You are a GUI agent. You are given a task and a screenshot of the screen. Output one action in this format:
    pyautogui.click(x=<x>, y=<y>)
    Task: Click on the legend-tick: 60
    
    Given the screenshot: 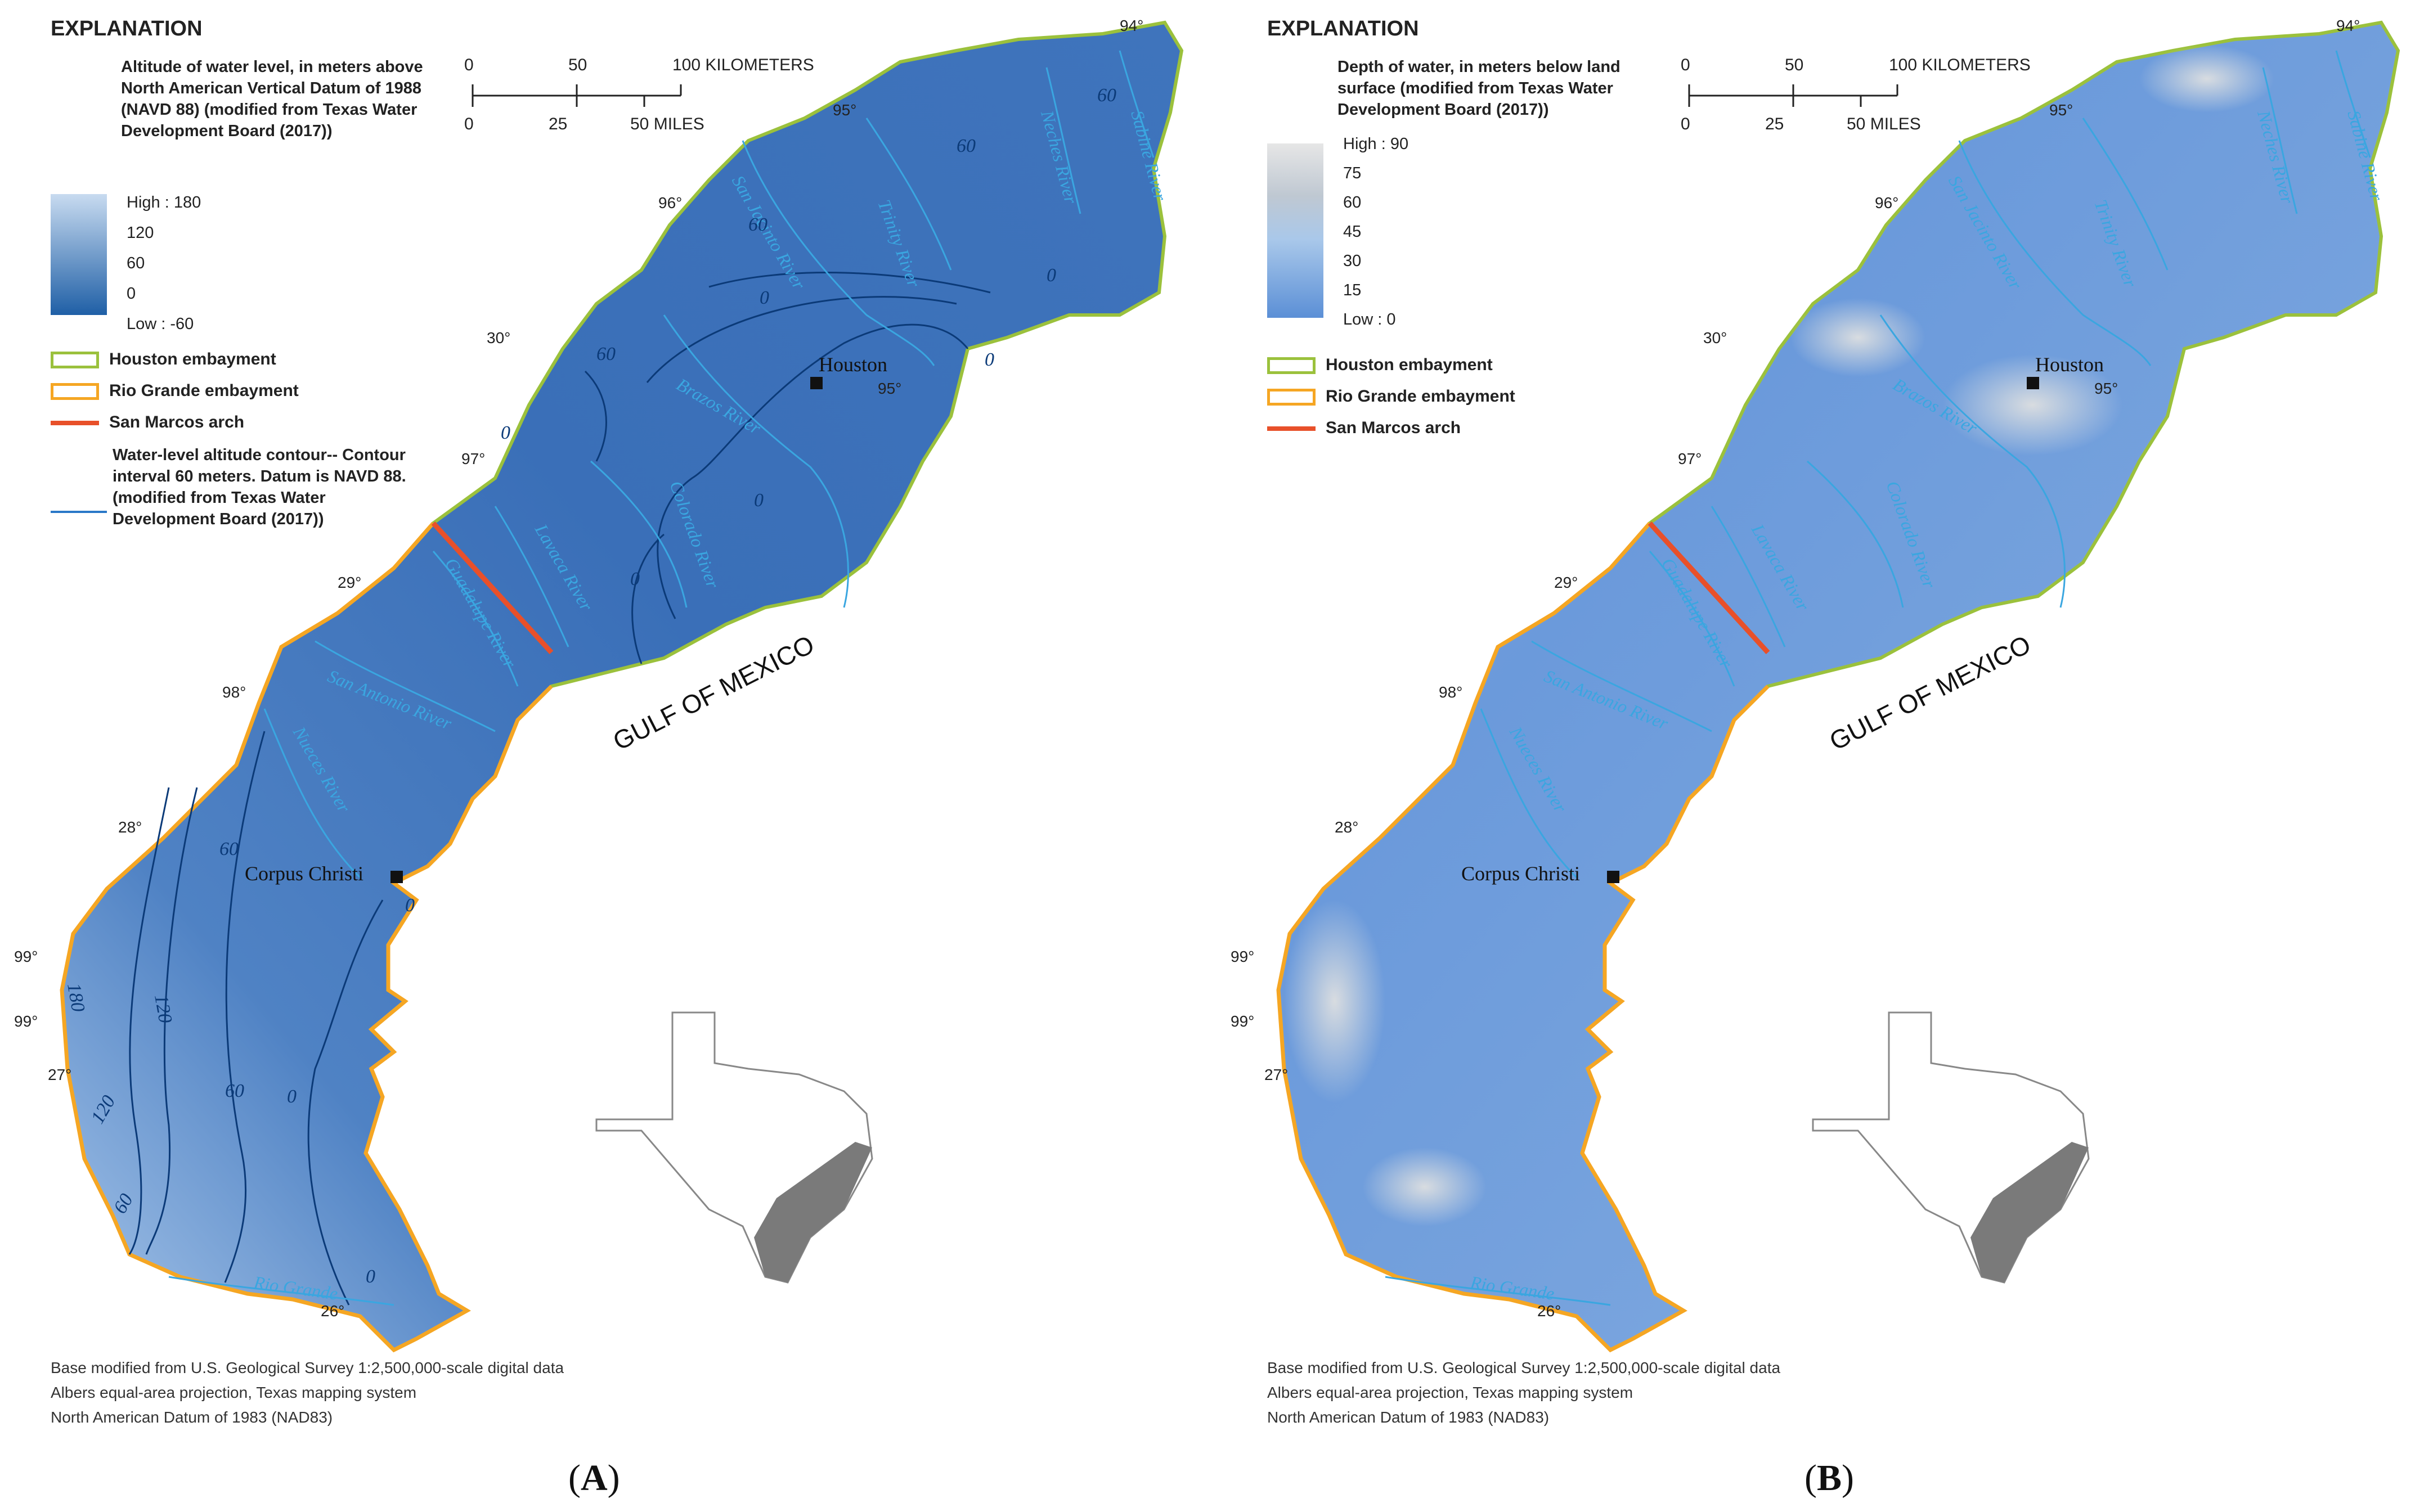 What is the action you would take?
    pyautogui.click(x=136, y=263)
    